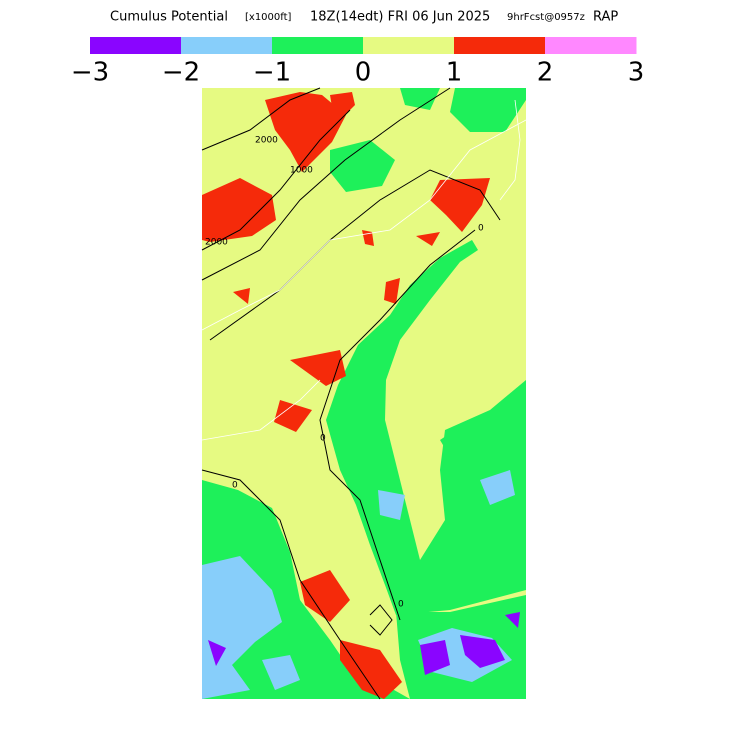  Describe the element at coordinates (169, 17) in the screenshot. I see `title-name: Cumulus Potential` at that location.